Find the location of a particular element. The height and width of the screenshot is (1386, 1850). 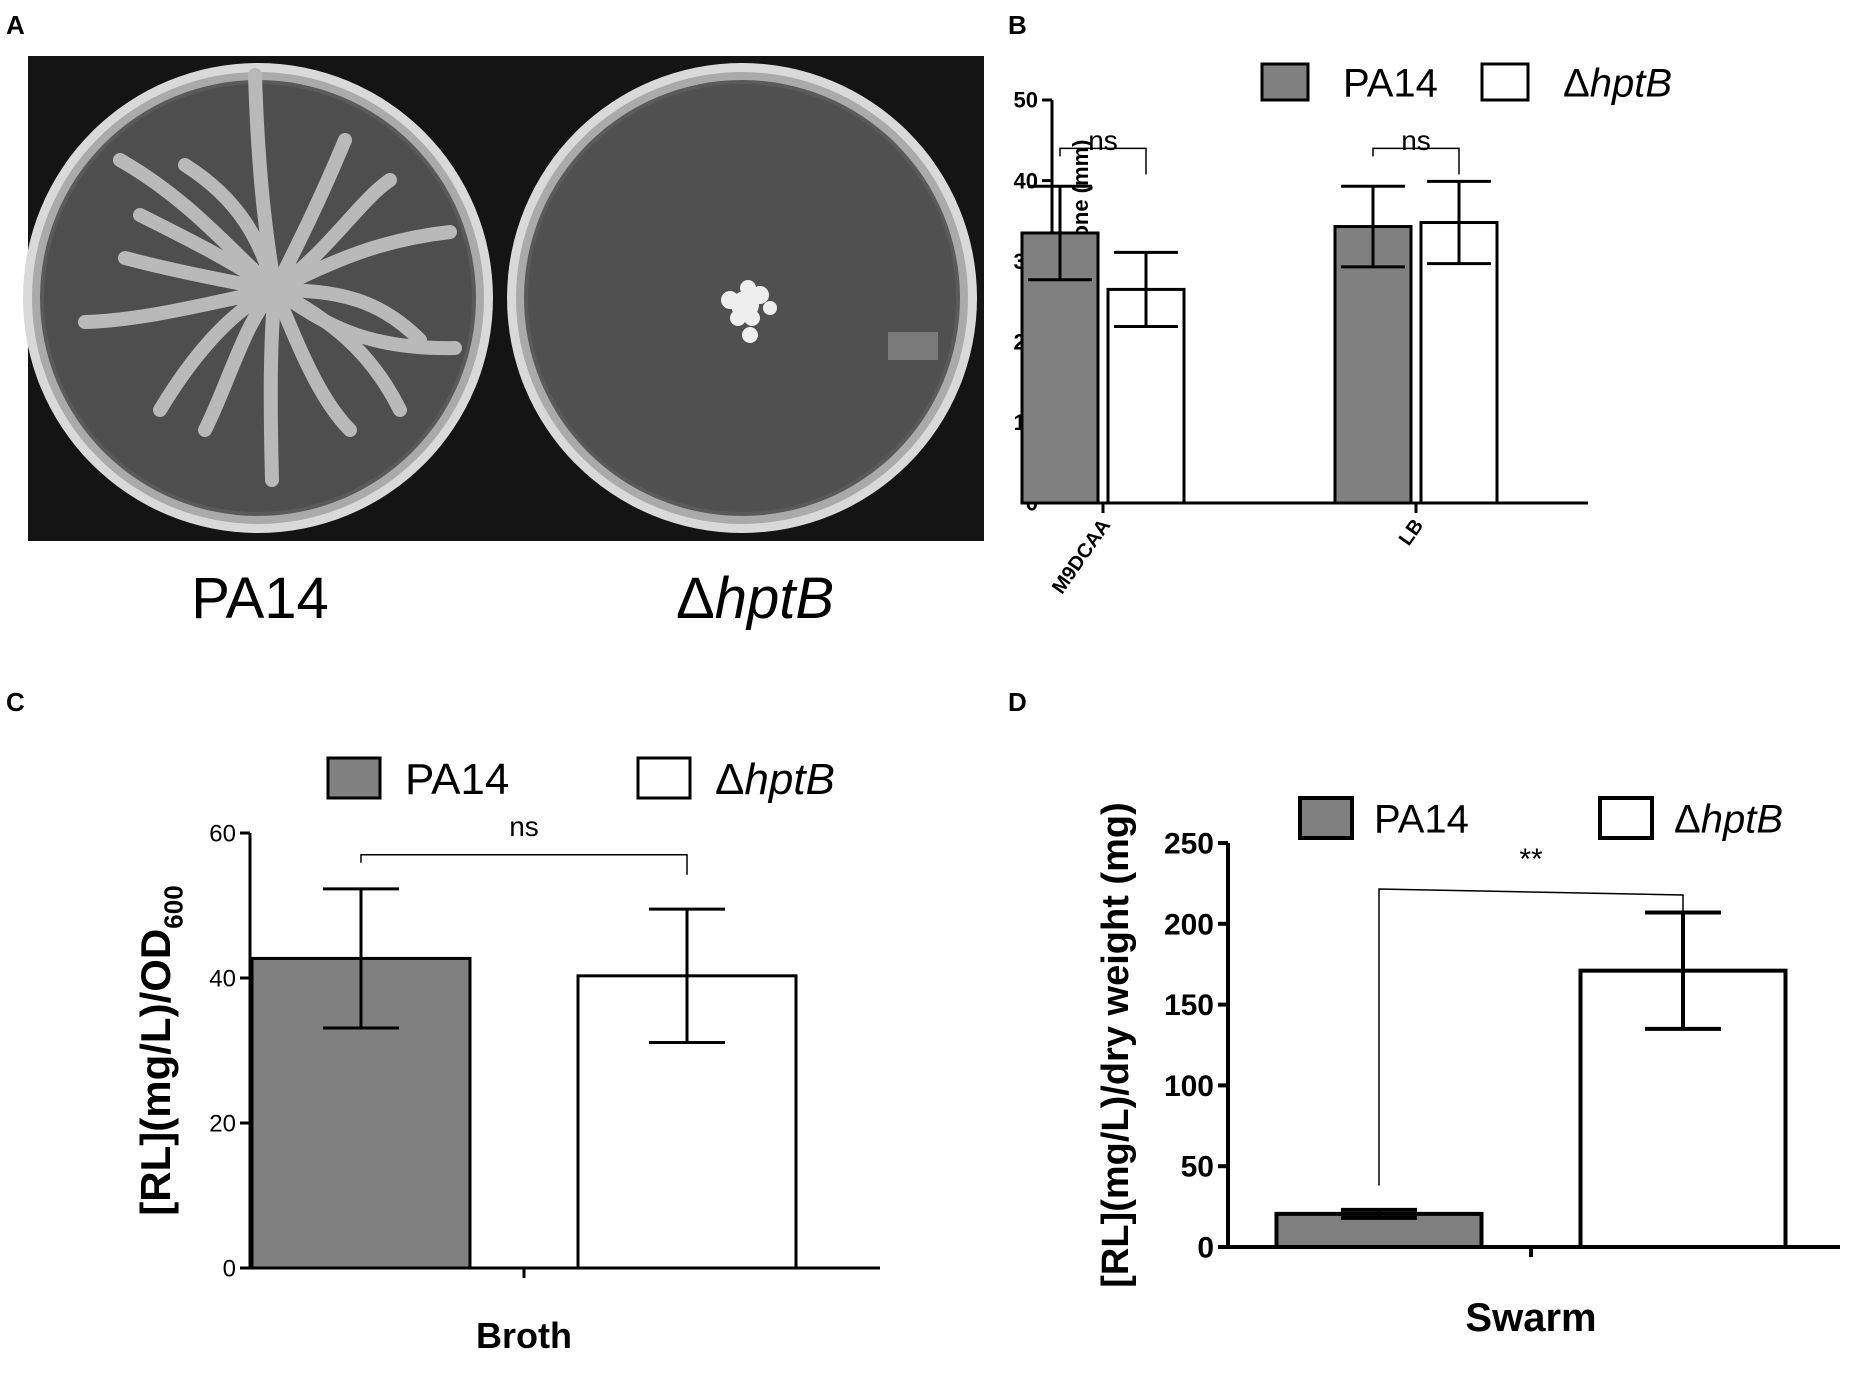

y-tick-label: 100 is located at coordinates (1189, 1086).